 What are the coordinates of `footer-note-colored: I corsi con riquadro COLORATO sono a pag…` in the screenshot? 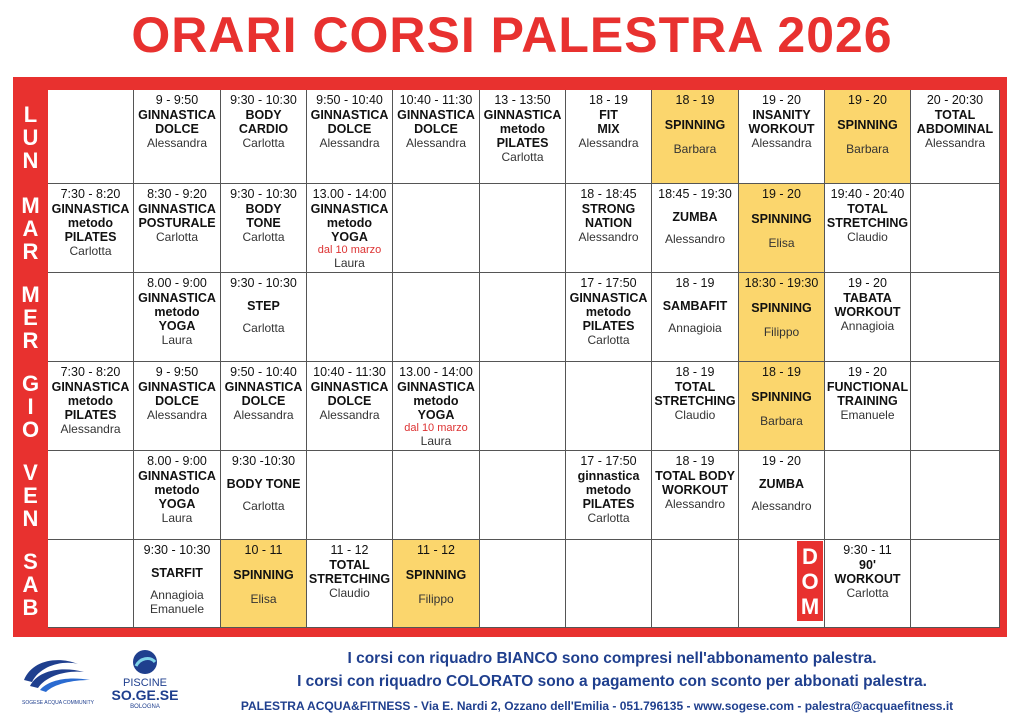 It's located at (612, 681).